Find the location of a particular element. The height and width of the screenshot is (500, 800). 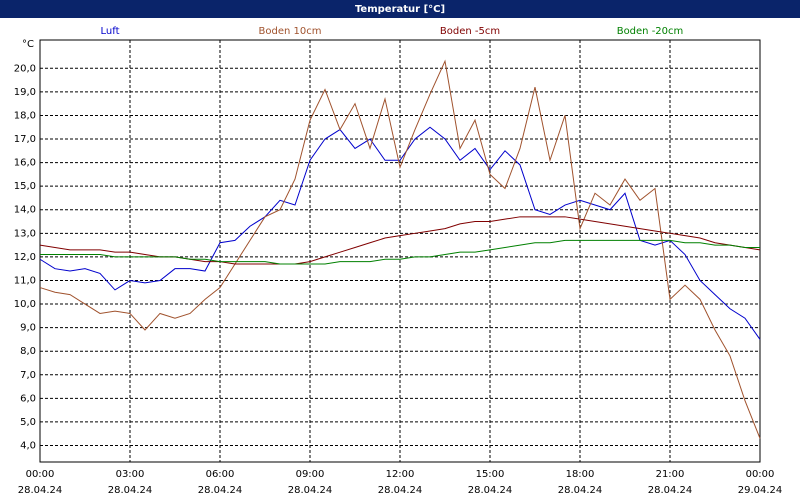

legend-entry: Boden -5cm is located at coordinates (470, 31).